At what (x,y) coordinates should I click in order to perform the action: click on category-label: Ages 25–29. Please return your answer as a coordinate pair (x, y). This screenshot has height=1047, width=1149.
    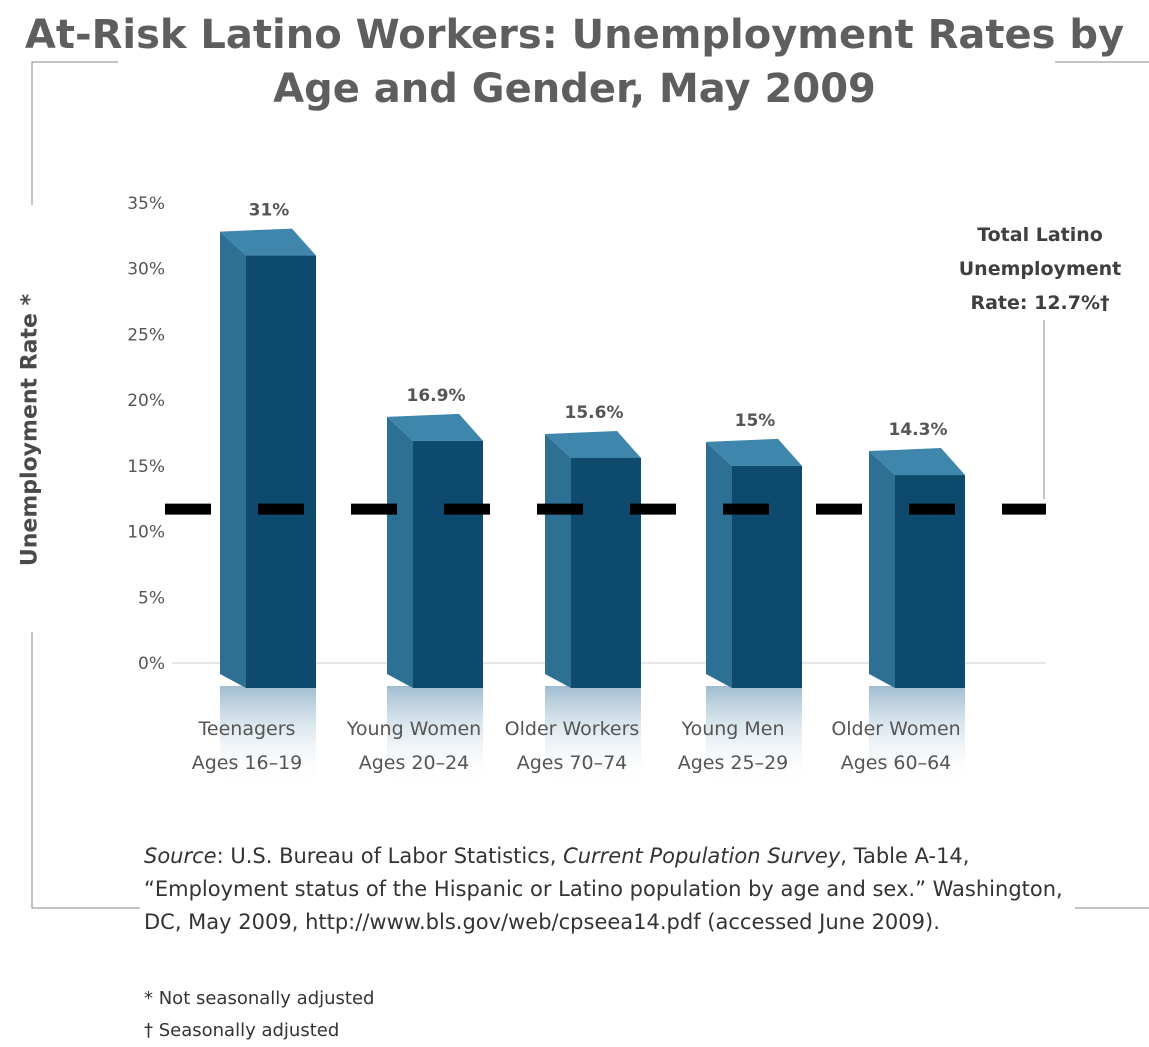
    Looking at the image, I should click on (733, 763).